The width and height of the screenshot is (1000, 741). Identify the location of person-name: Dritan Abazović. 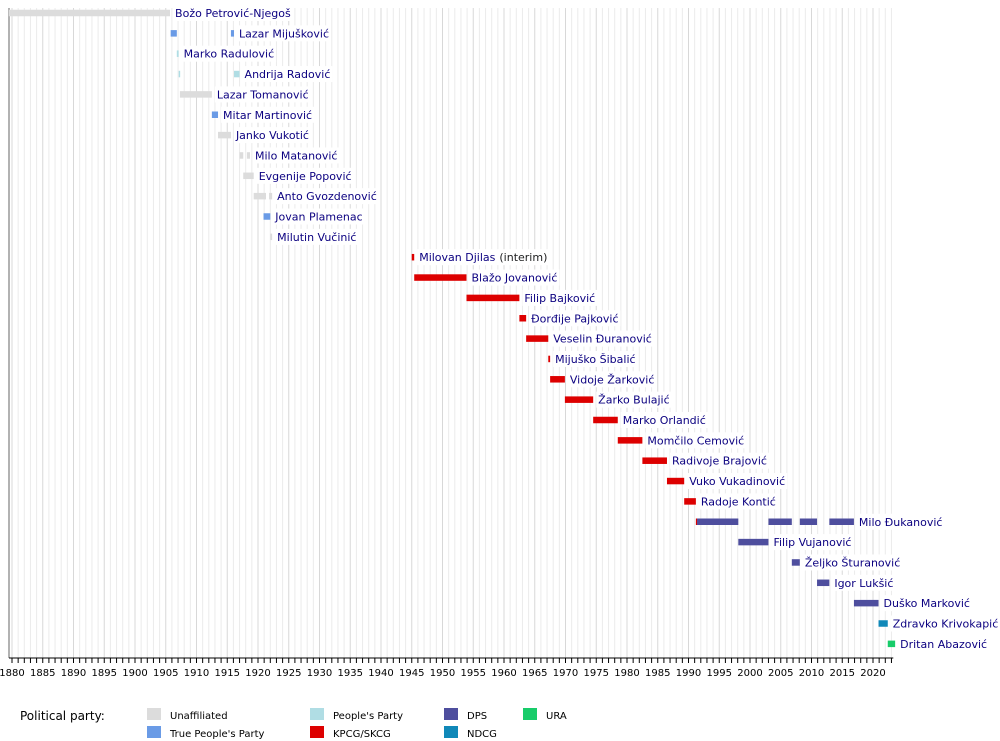
(943, 644).